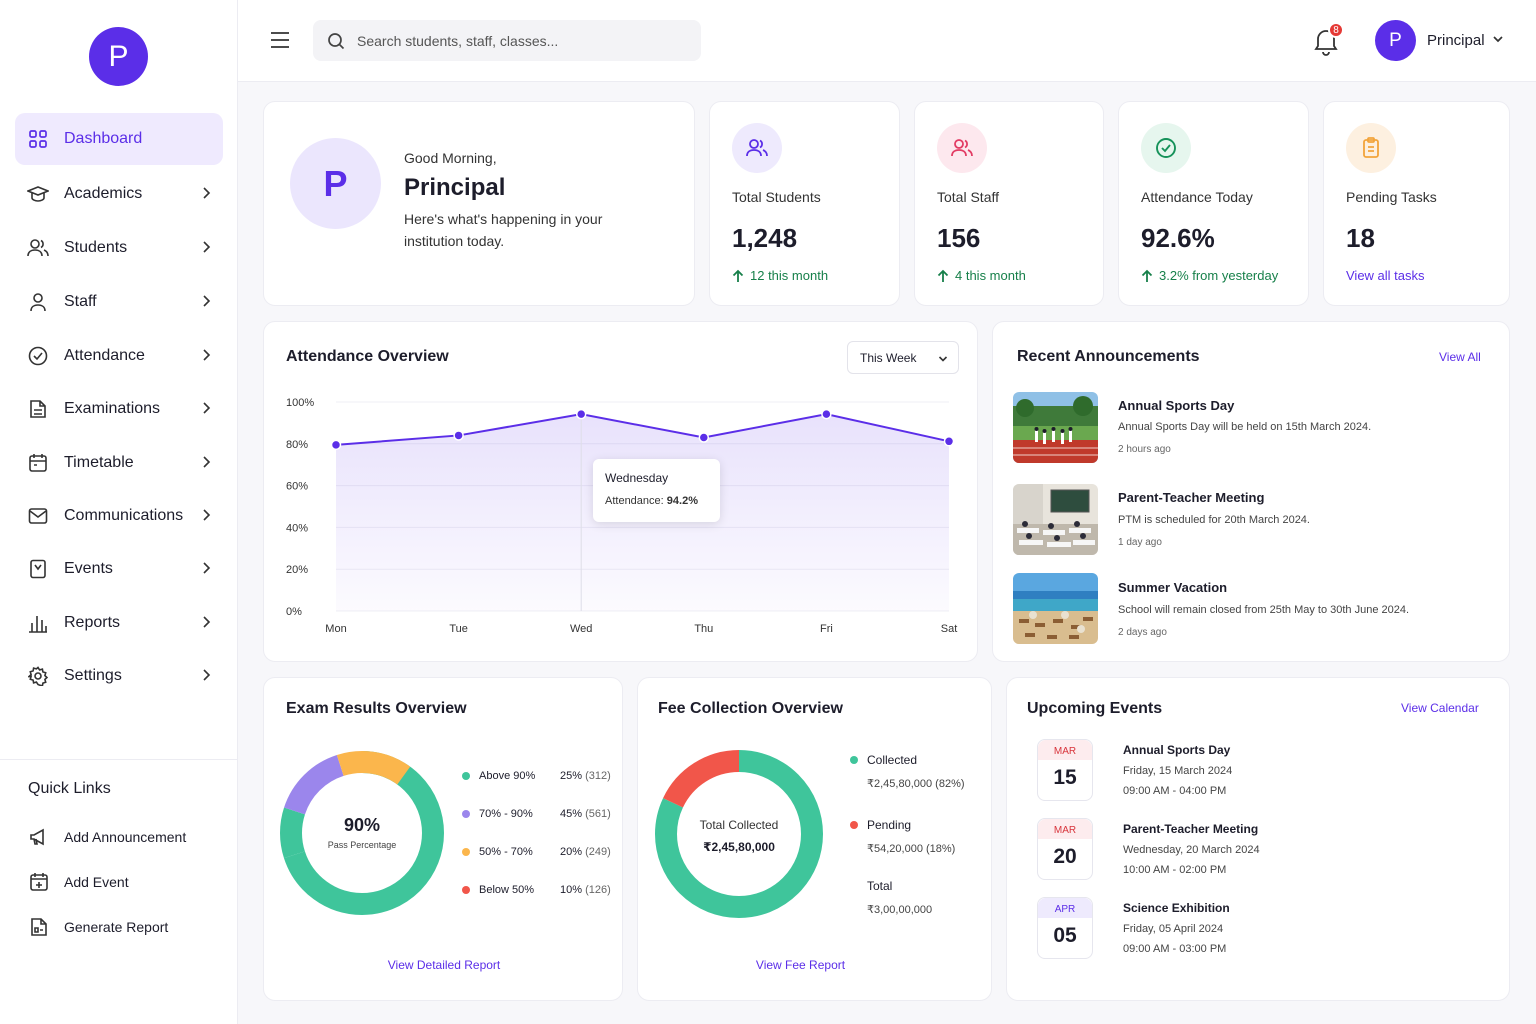  I want to click on stat-value: 92.6%, so click(1178, 238).